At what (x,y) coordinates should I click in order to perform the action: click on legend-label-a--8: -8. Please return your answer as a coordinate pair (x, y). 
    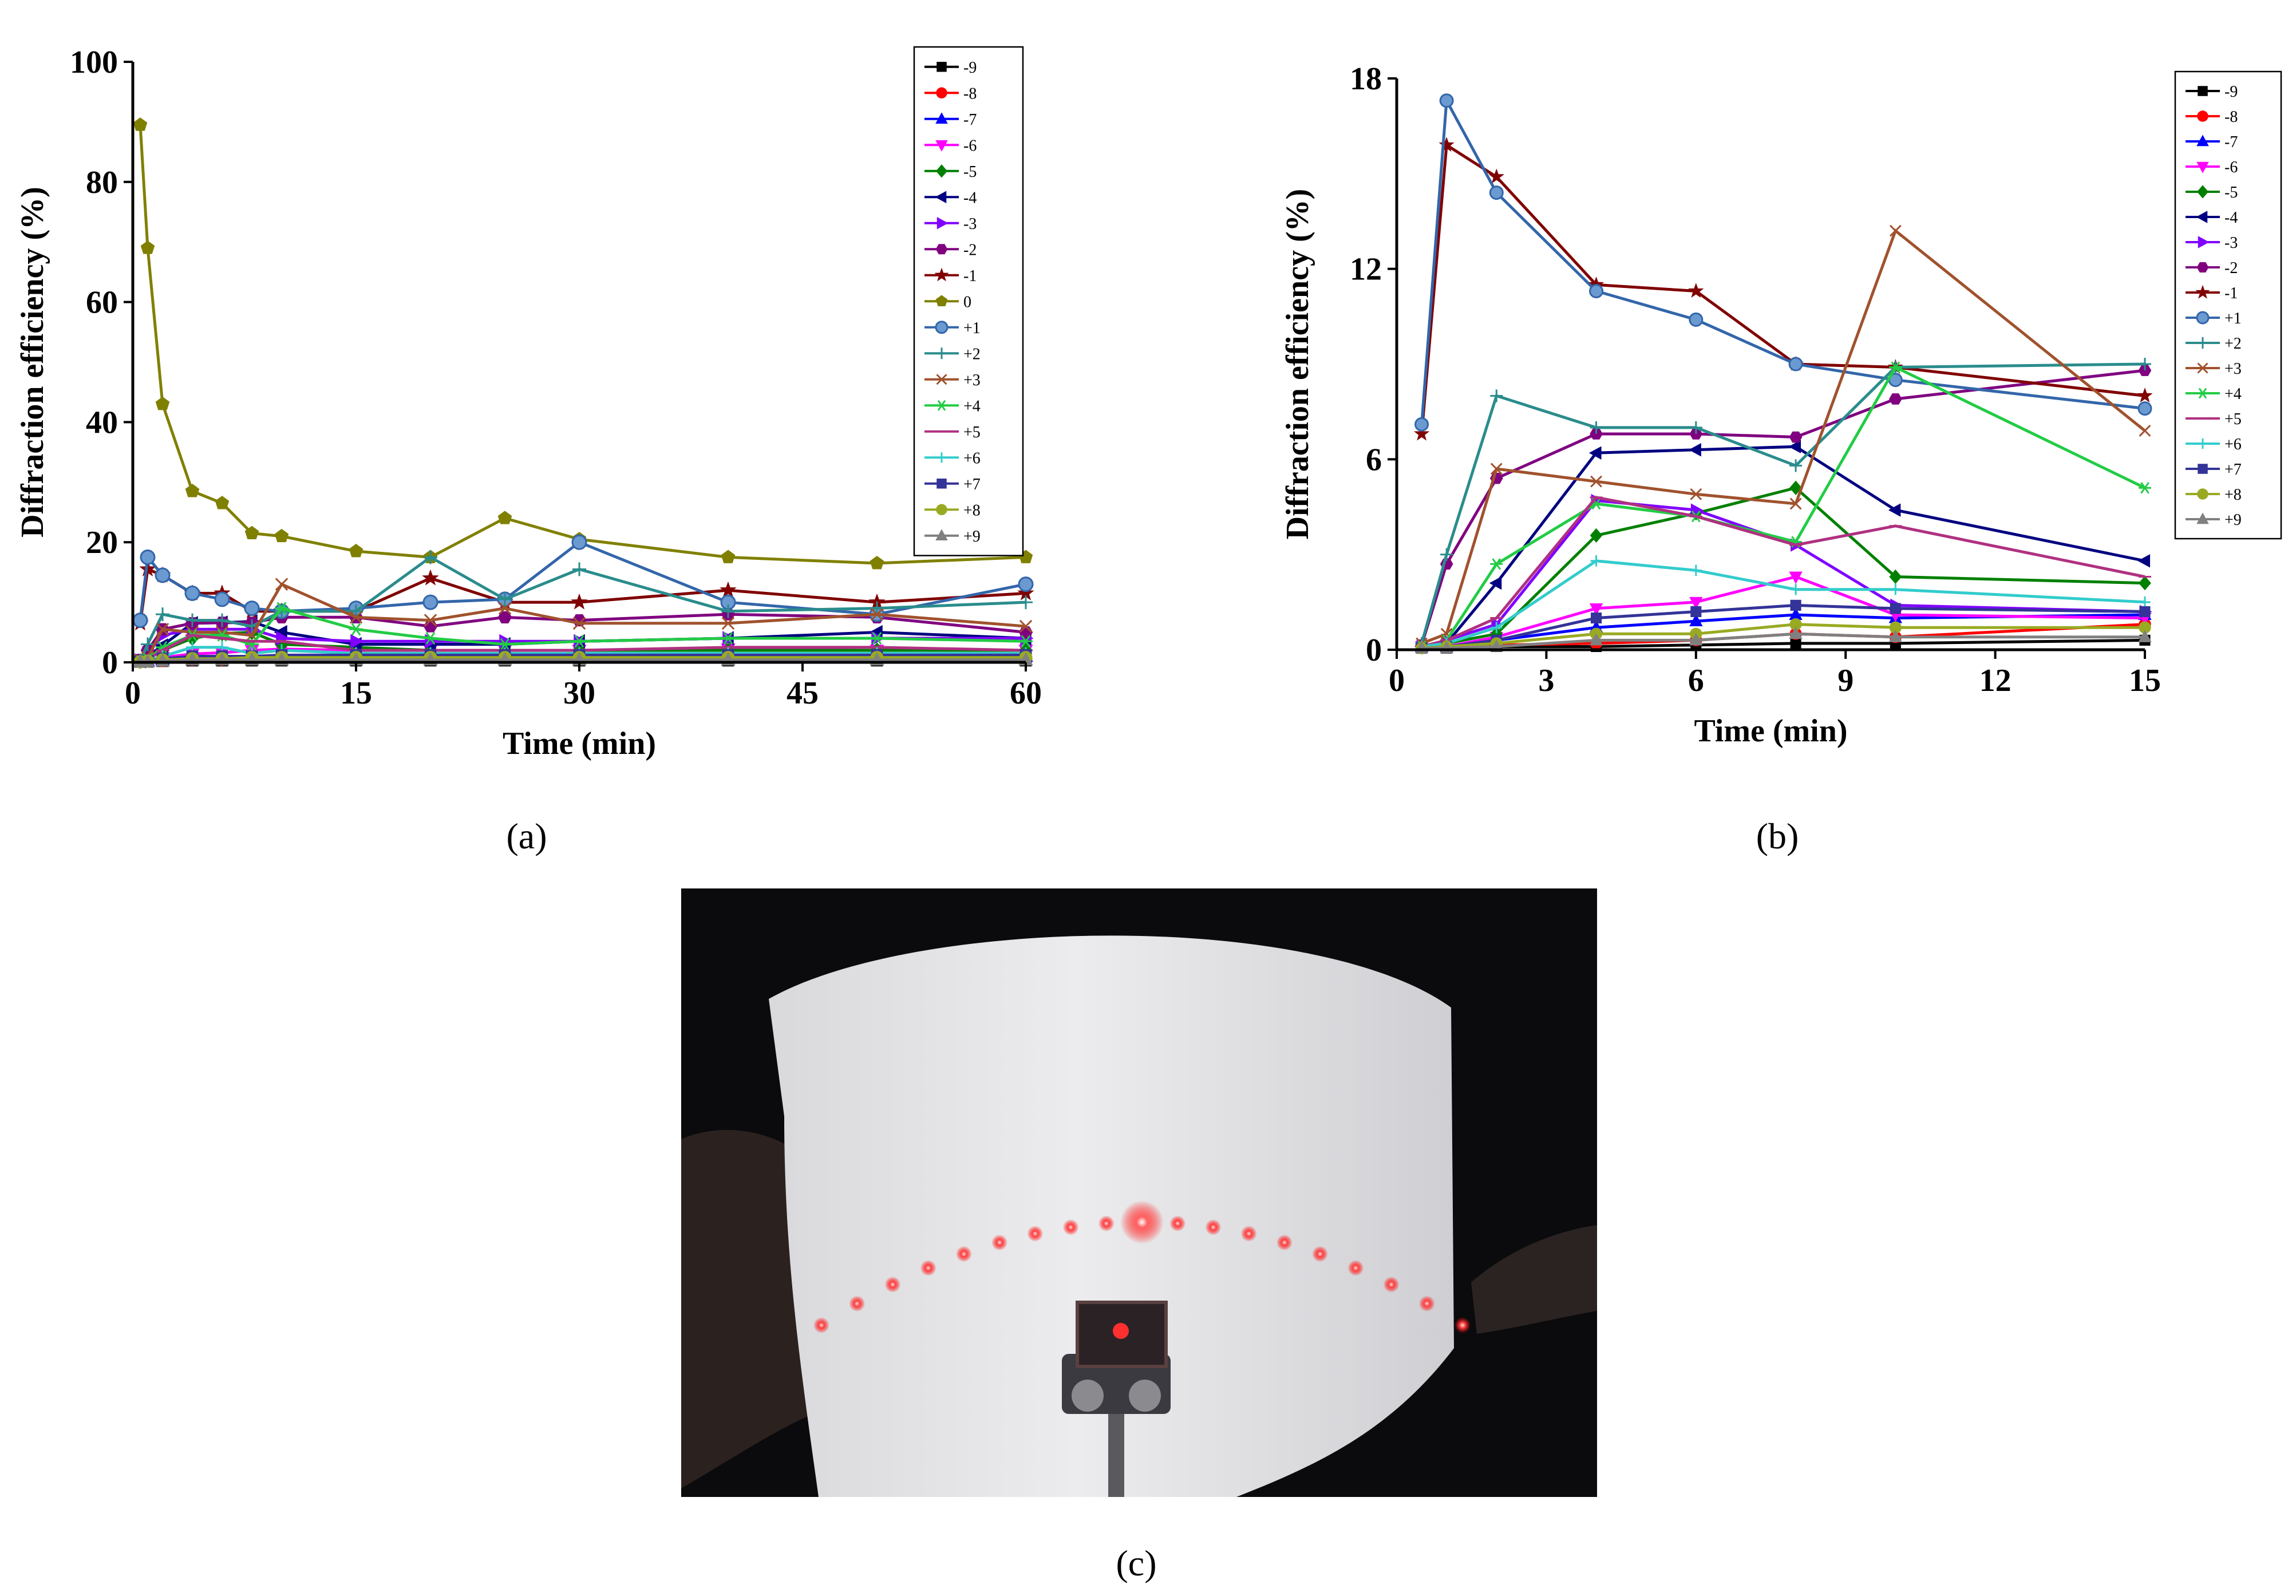
    Looking at the image, I should click on (970, 94).